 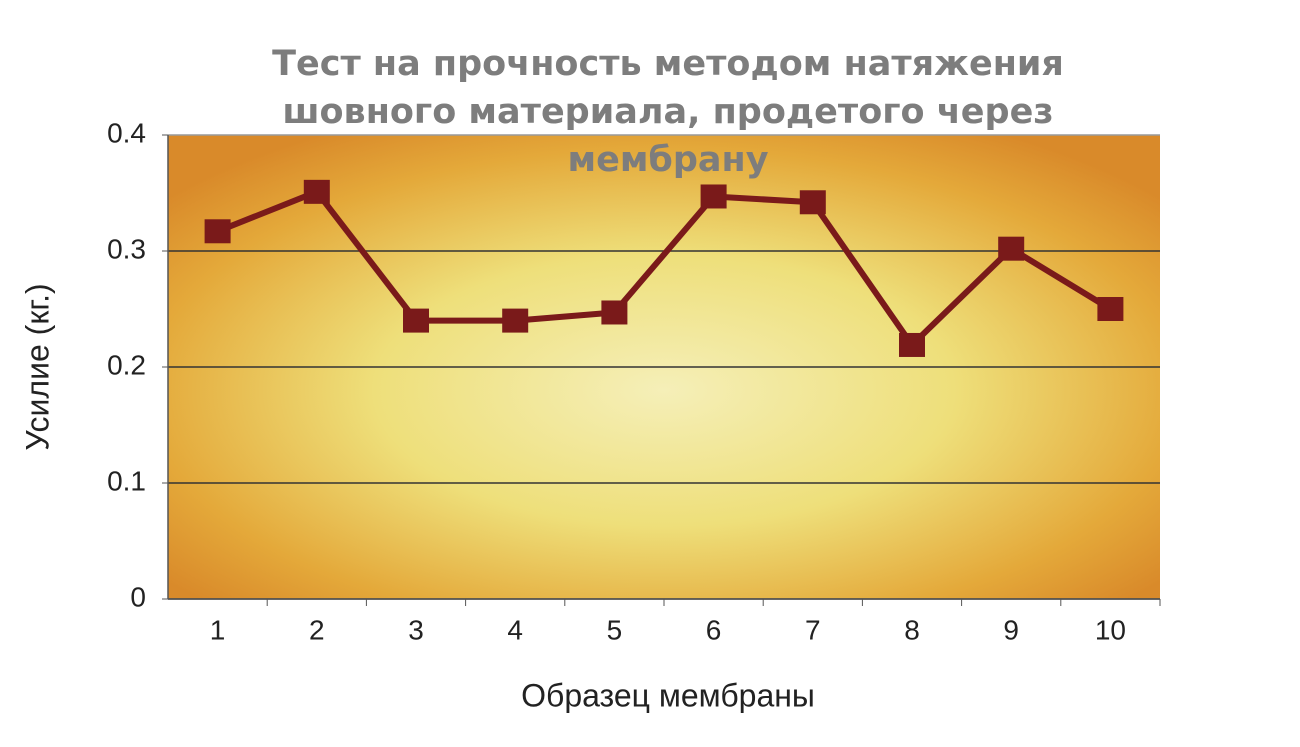 I want to click on x-tick-label: 8, so click(x=912, y=629).